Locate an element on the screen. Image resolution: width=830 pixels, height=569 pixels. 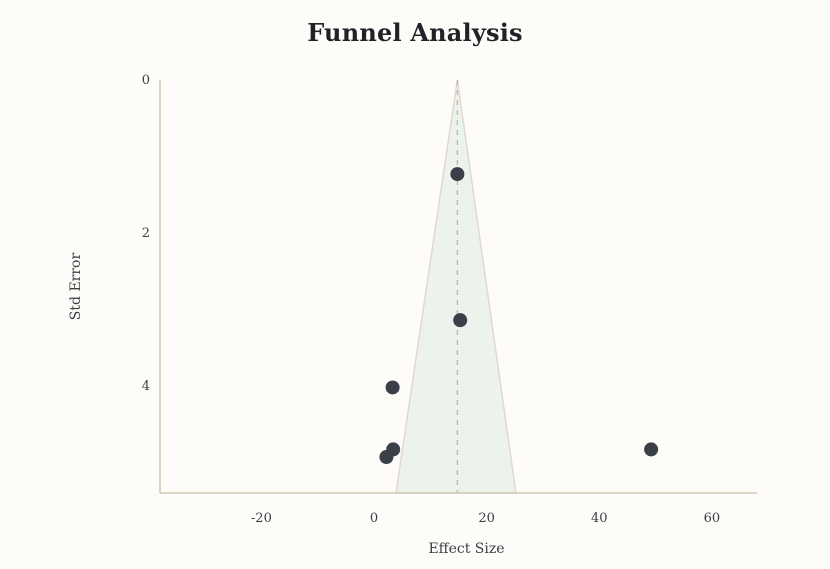
y-tick-label: 2 is located at coordinates (146, 233).